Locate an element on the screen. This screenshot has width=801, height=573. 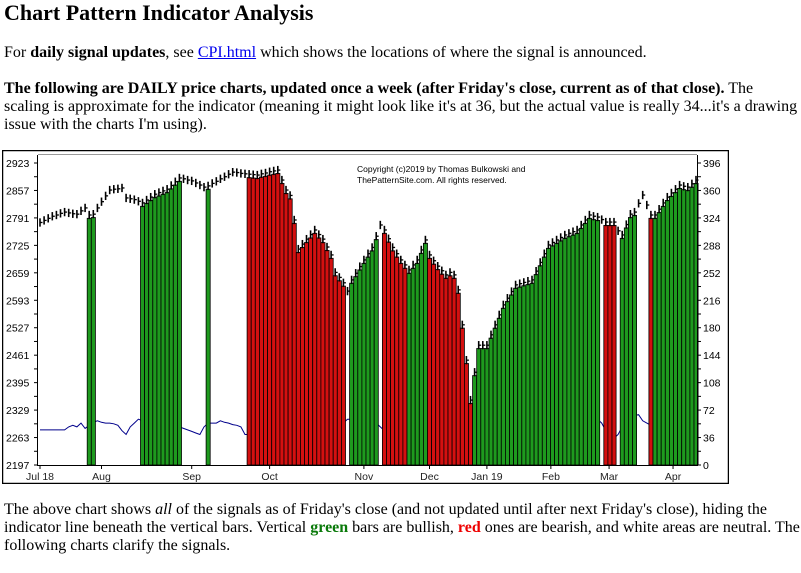
left-axis-tick-label: 2593 is located at coordinates (18, 301).